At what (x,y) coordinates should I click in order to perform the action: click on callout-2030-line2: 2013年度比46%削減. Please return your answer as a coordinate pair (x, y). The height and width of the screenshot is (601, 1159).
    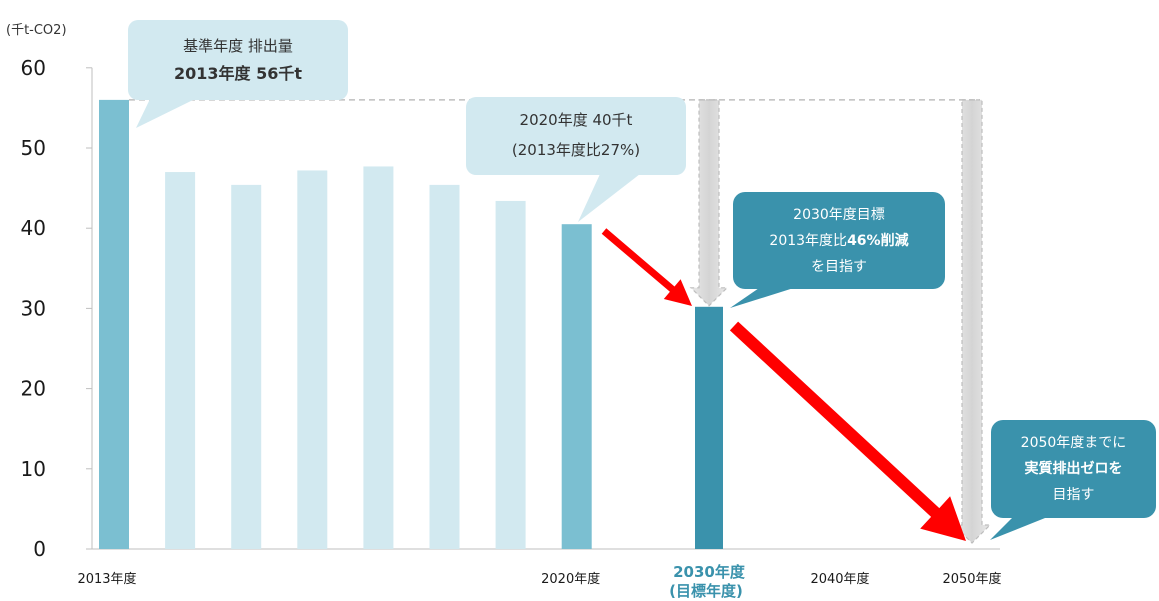
    Looking at the image, I should click on (839, 241).